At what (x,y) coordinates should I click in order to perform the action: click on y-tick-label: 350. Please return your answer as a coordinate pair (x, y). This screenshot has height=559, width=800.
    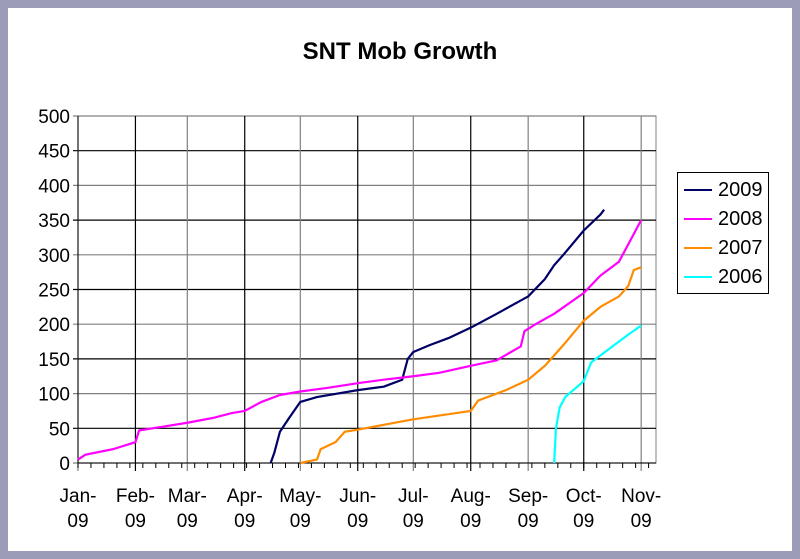
    Looking at the image, I should click on (54, 221).